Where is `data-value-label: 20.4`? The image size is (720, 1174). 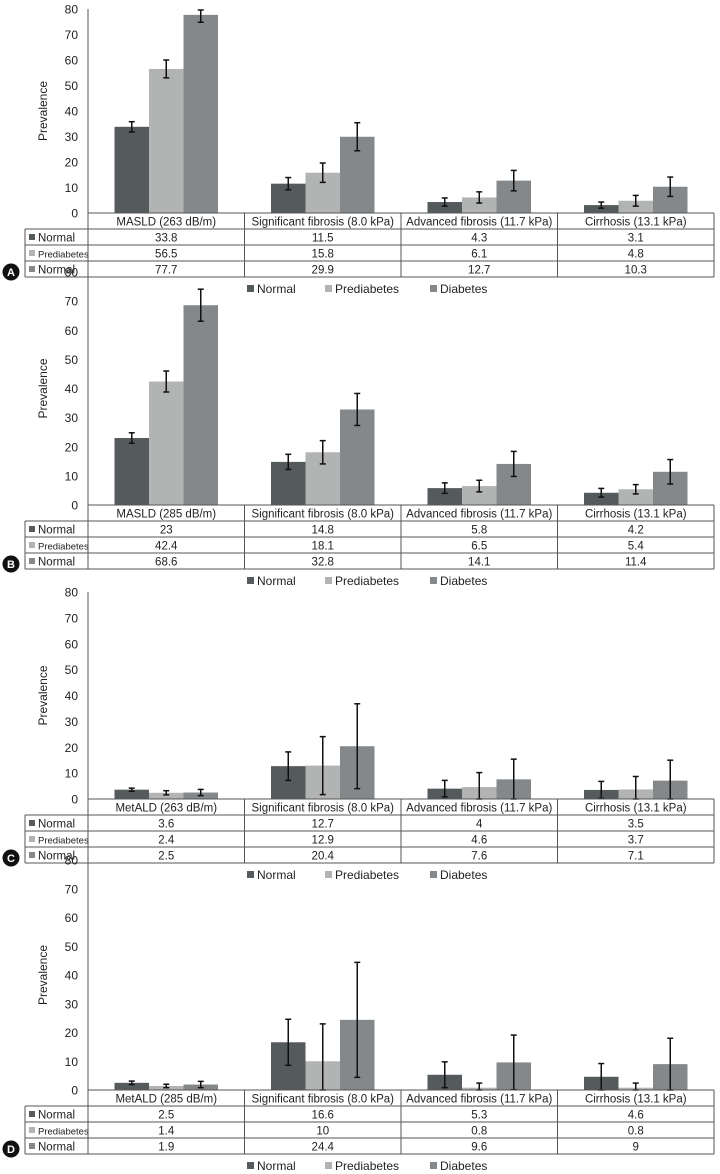 data-value-label: 20.4 is located at coordinates (323, 857).